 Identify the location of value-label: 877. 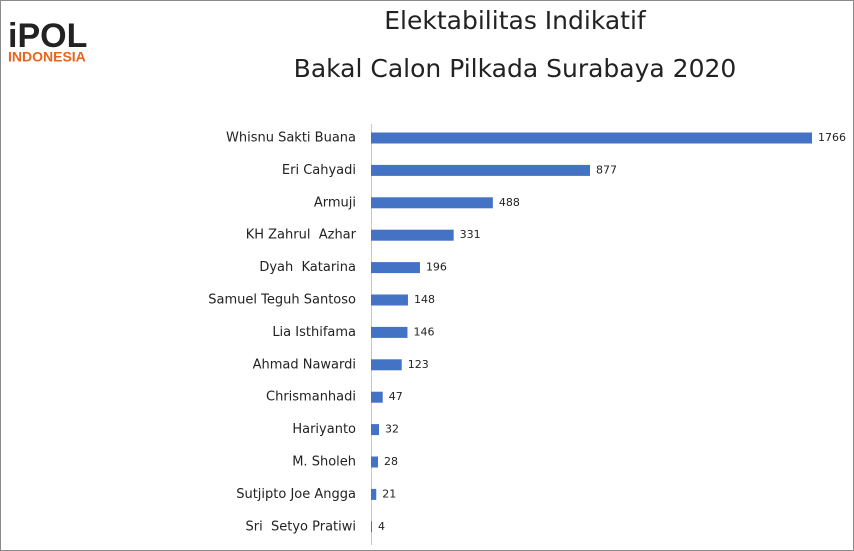
(606, 169).